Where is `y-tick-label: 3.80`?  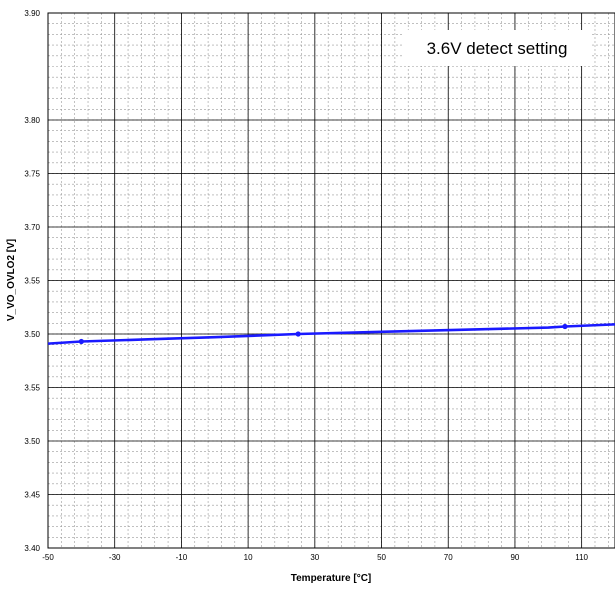 y-tick-label: 3.80 is located at coordinates (32, 120).